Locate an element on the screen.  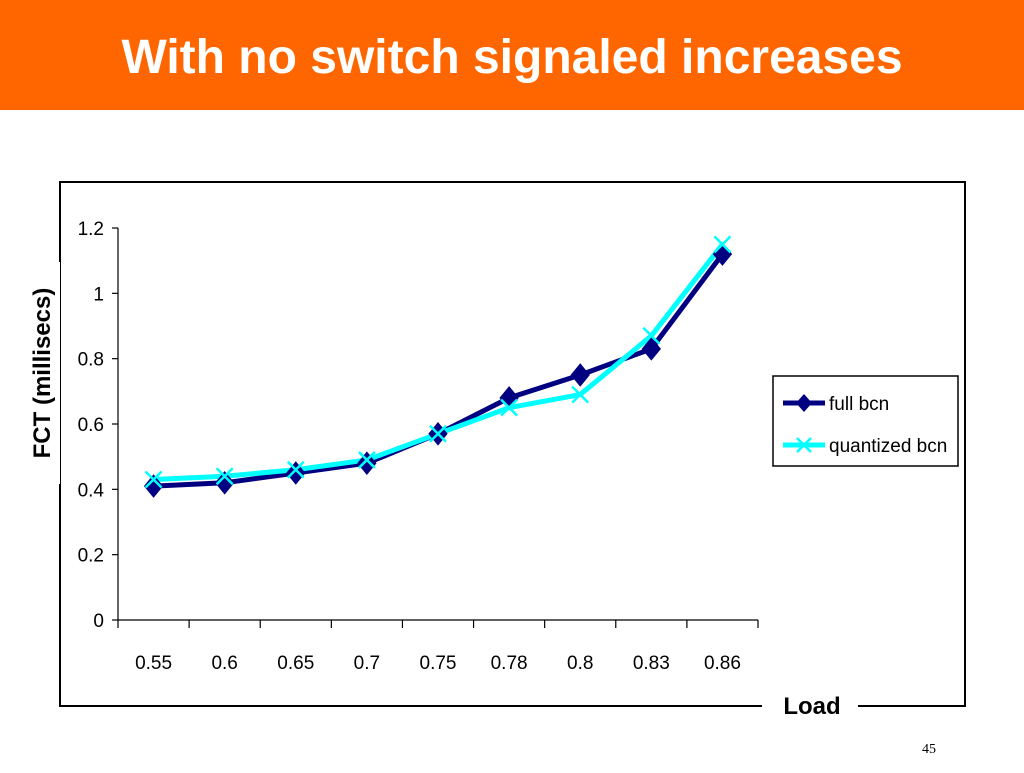
y-tick-label: 0.2 is located at coordinates (91, 556).